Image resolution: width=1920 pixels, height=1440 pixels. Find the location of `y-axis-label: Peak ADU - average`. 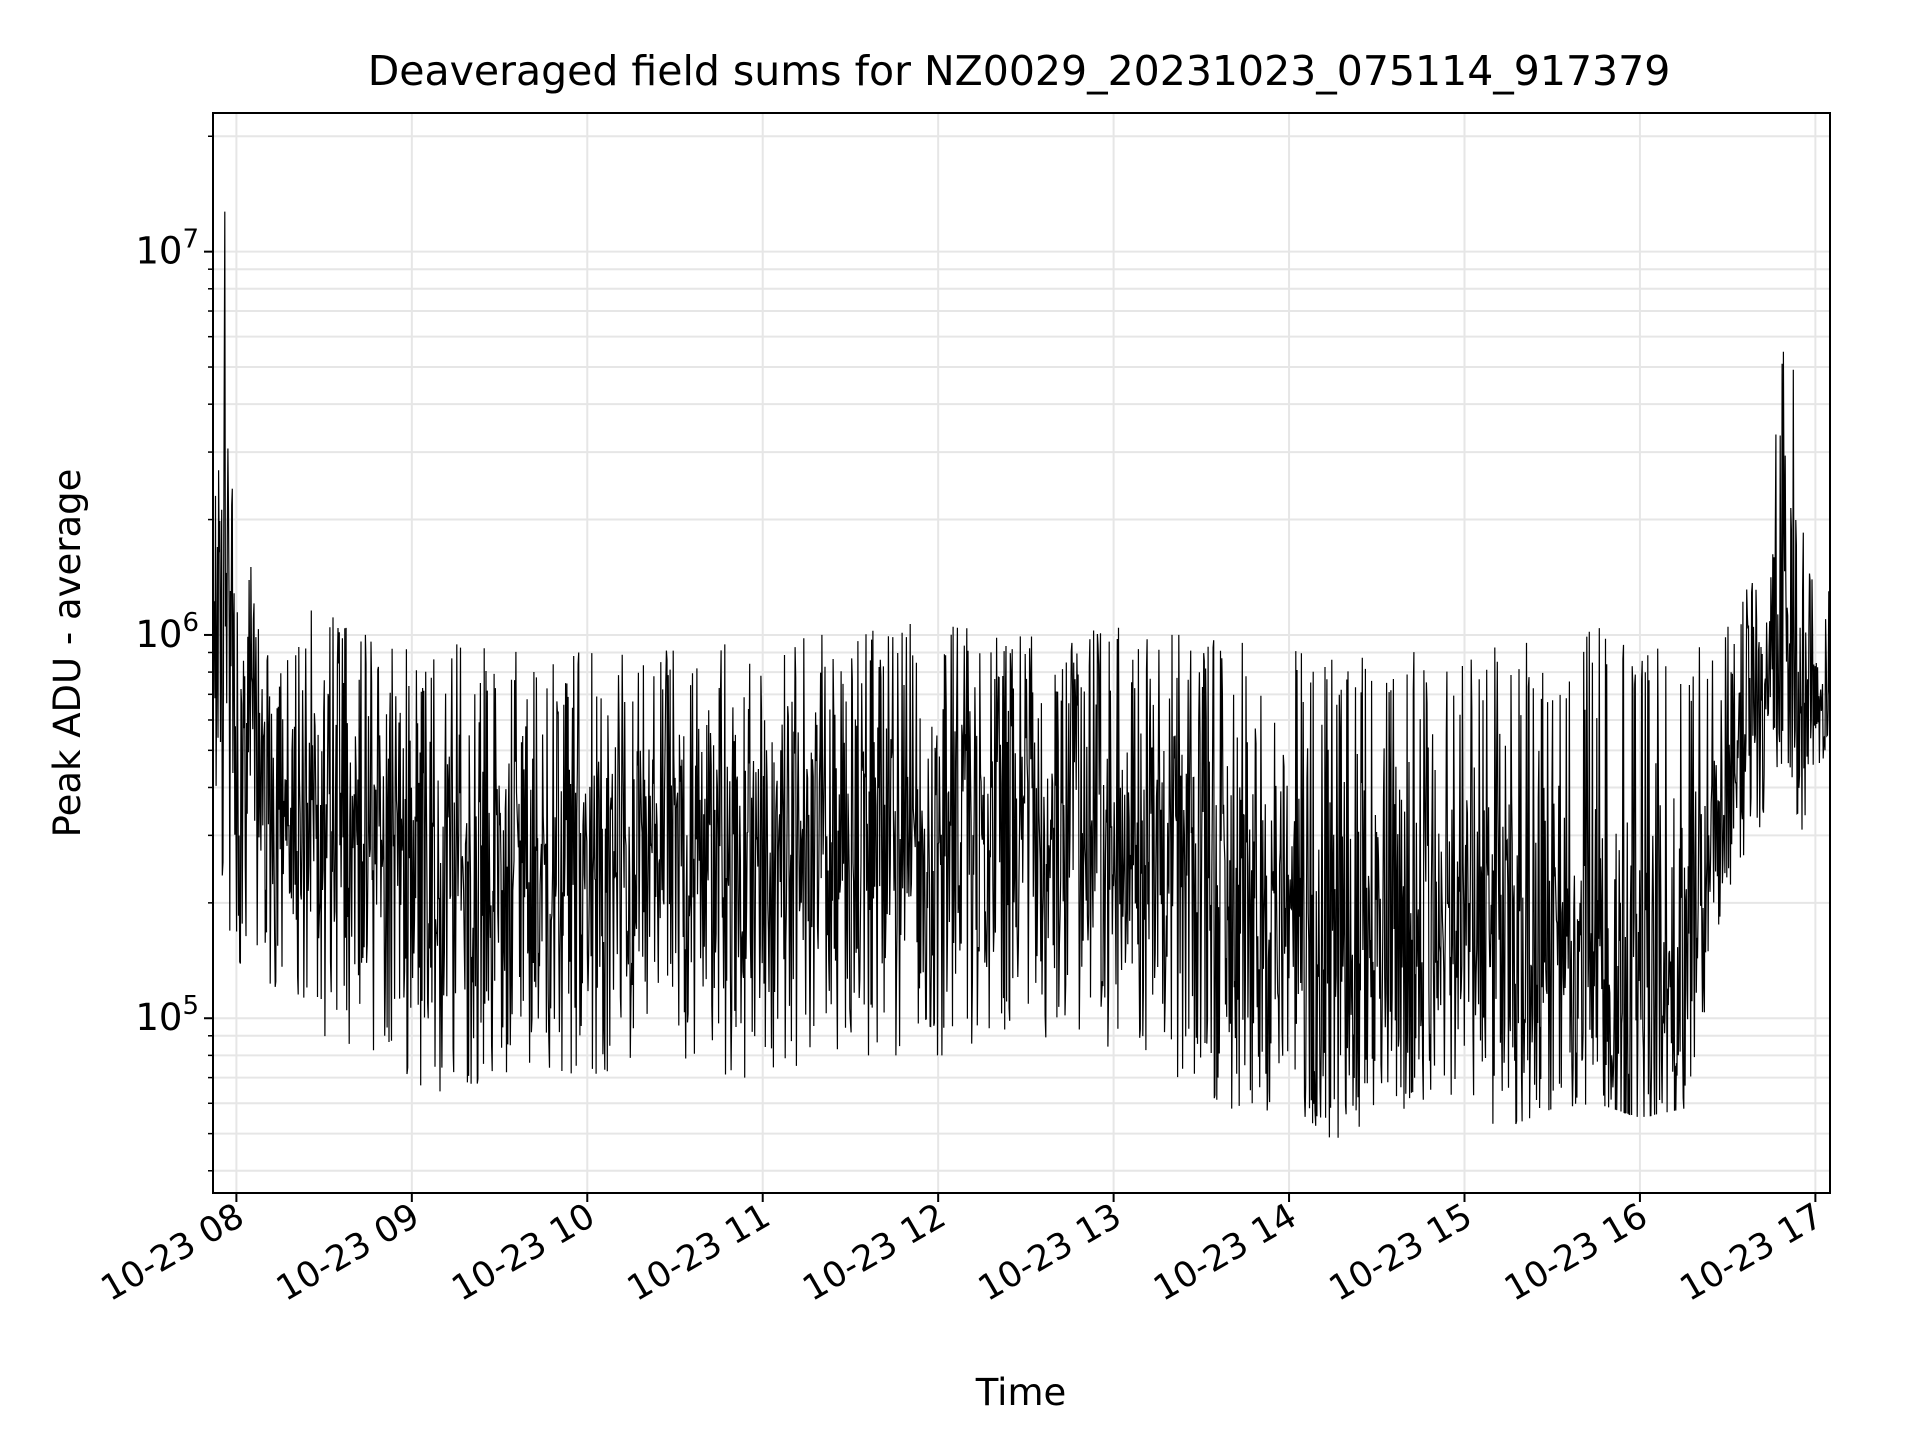

y-axis-label: Peak ADU - average is located at coordinates (67, 653).